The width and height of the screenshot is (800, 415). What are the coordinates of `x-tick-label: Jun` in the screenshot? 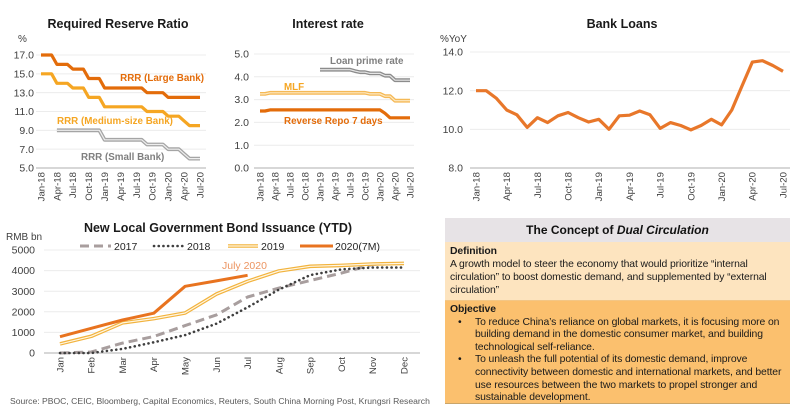 It's located at (217, 364).